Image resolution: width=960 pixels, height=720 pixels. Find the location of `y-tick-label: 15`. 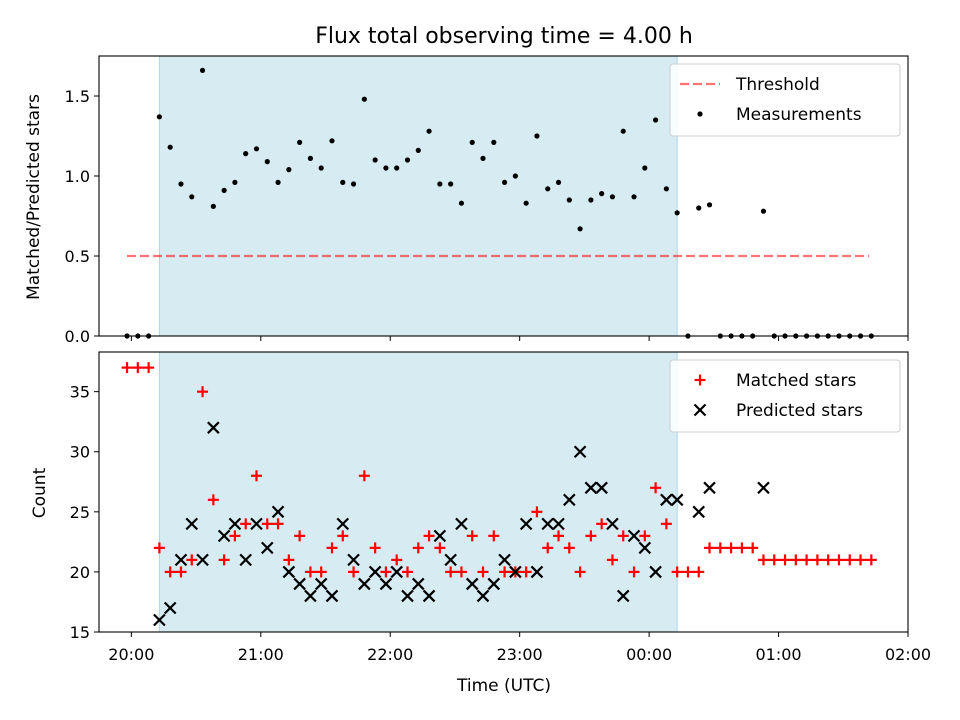

y-tick-label: 15 is located at coordinates (80, 632).